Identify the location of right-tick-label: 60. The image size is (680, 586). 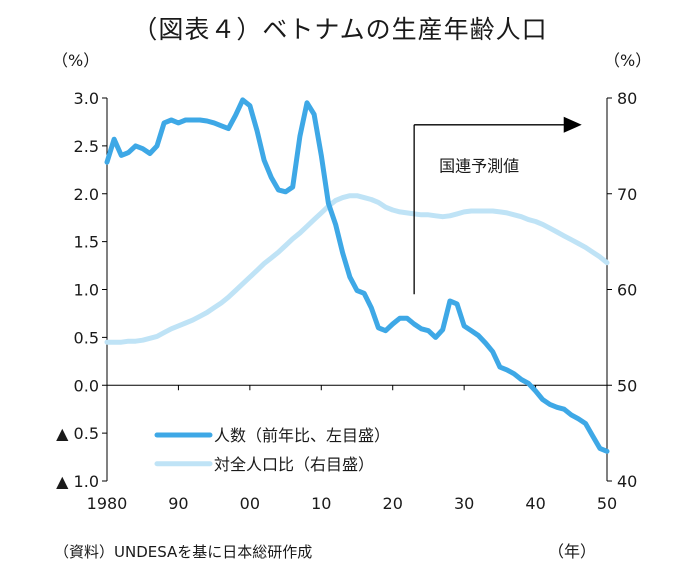
(627, 290).